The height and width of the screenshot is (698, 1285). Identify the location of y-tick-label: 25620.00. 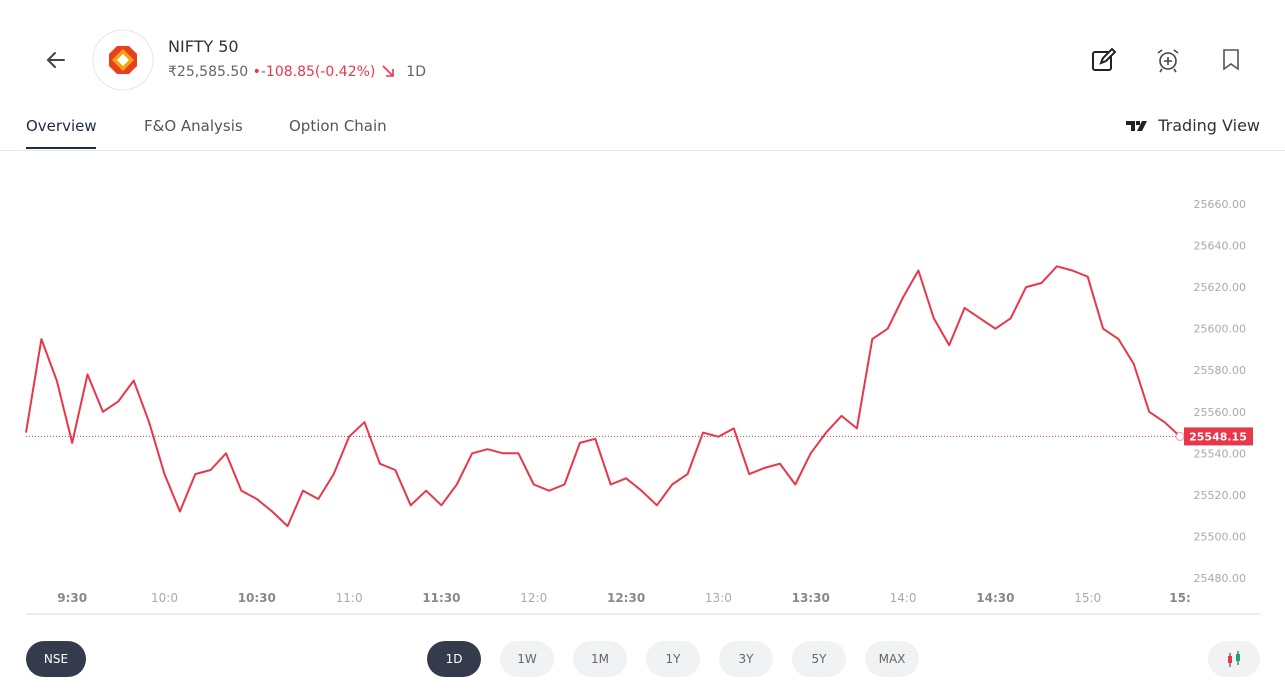
(1220, 287).